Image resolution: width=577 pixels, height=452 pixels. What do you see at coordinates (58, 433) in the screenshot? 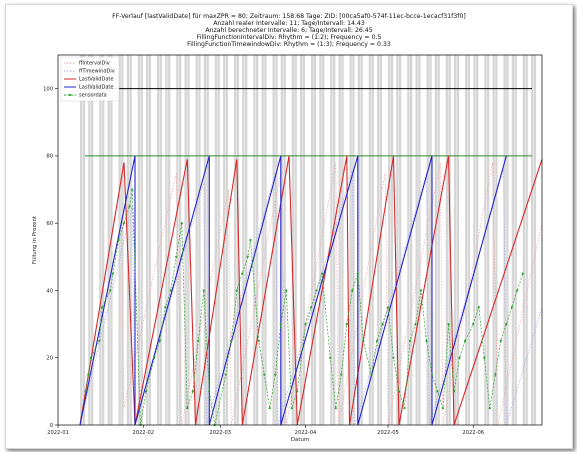
I see `x-tick-label: 2022-01` at bounding box center [58, 433].